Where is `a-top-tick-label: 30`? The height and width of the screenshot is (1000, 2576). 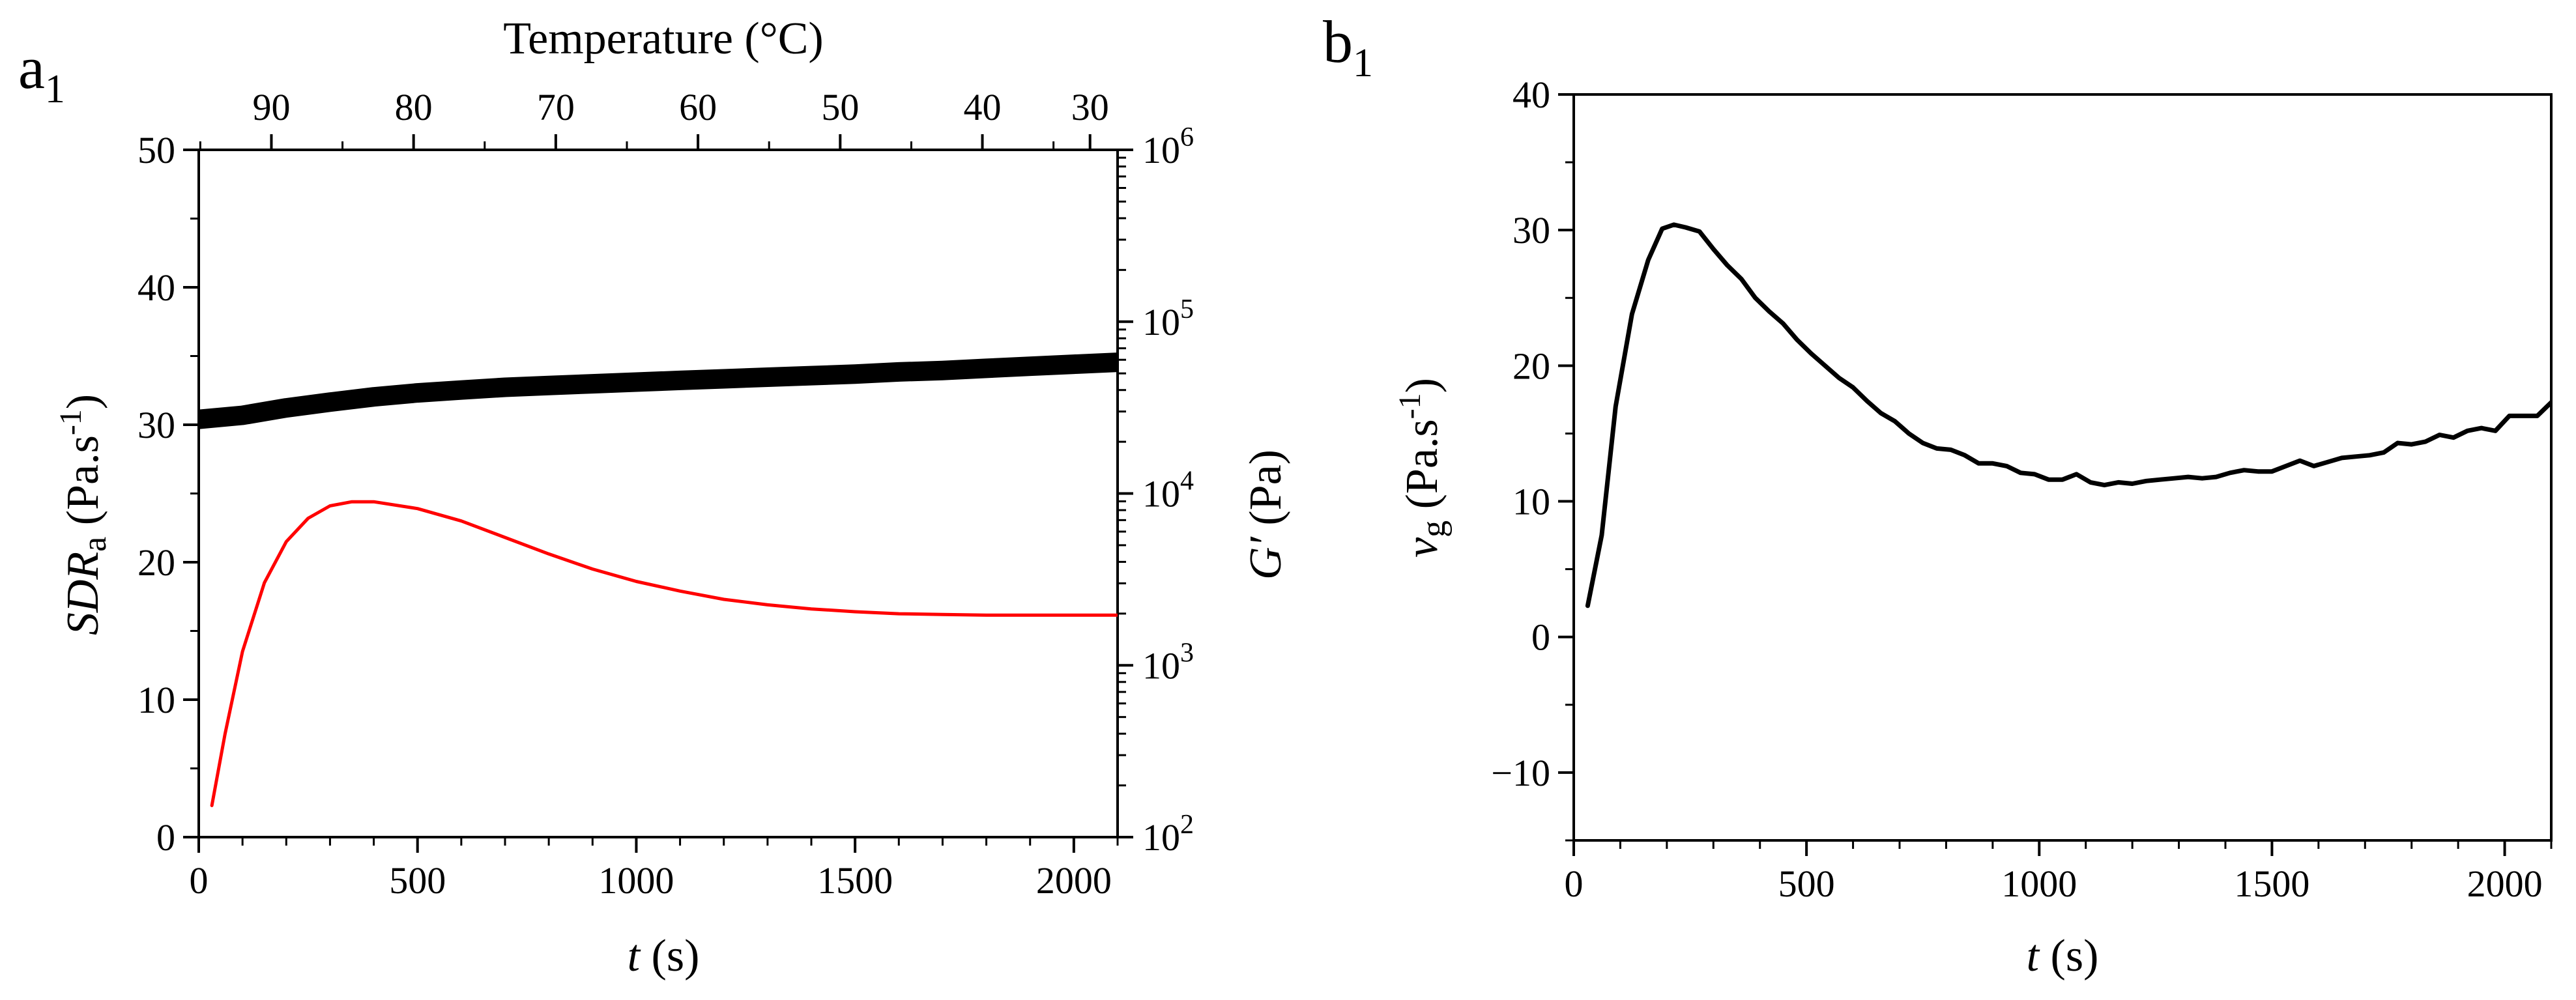 a-top-tick-label: 30 is located at coordinates (1090, 107).